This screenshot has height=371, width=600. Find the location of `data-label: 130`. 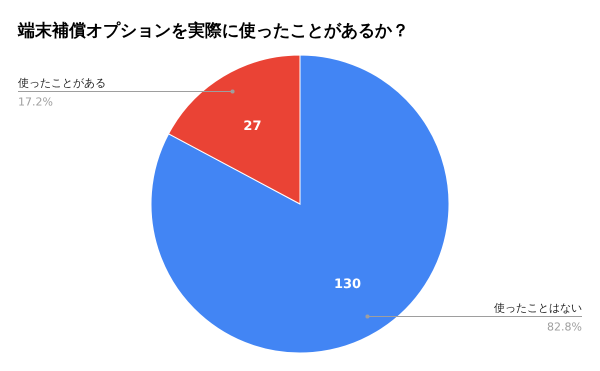

data-label: 130 is located at coordinates (348, 284).